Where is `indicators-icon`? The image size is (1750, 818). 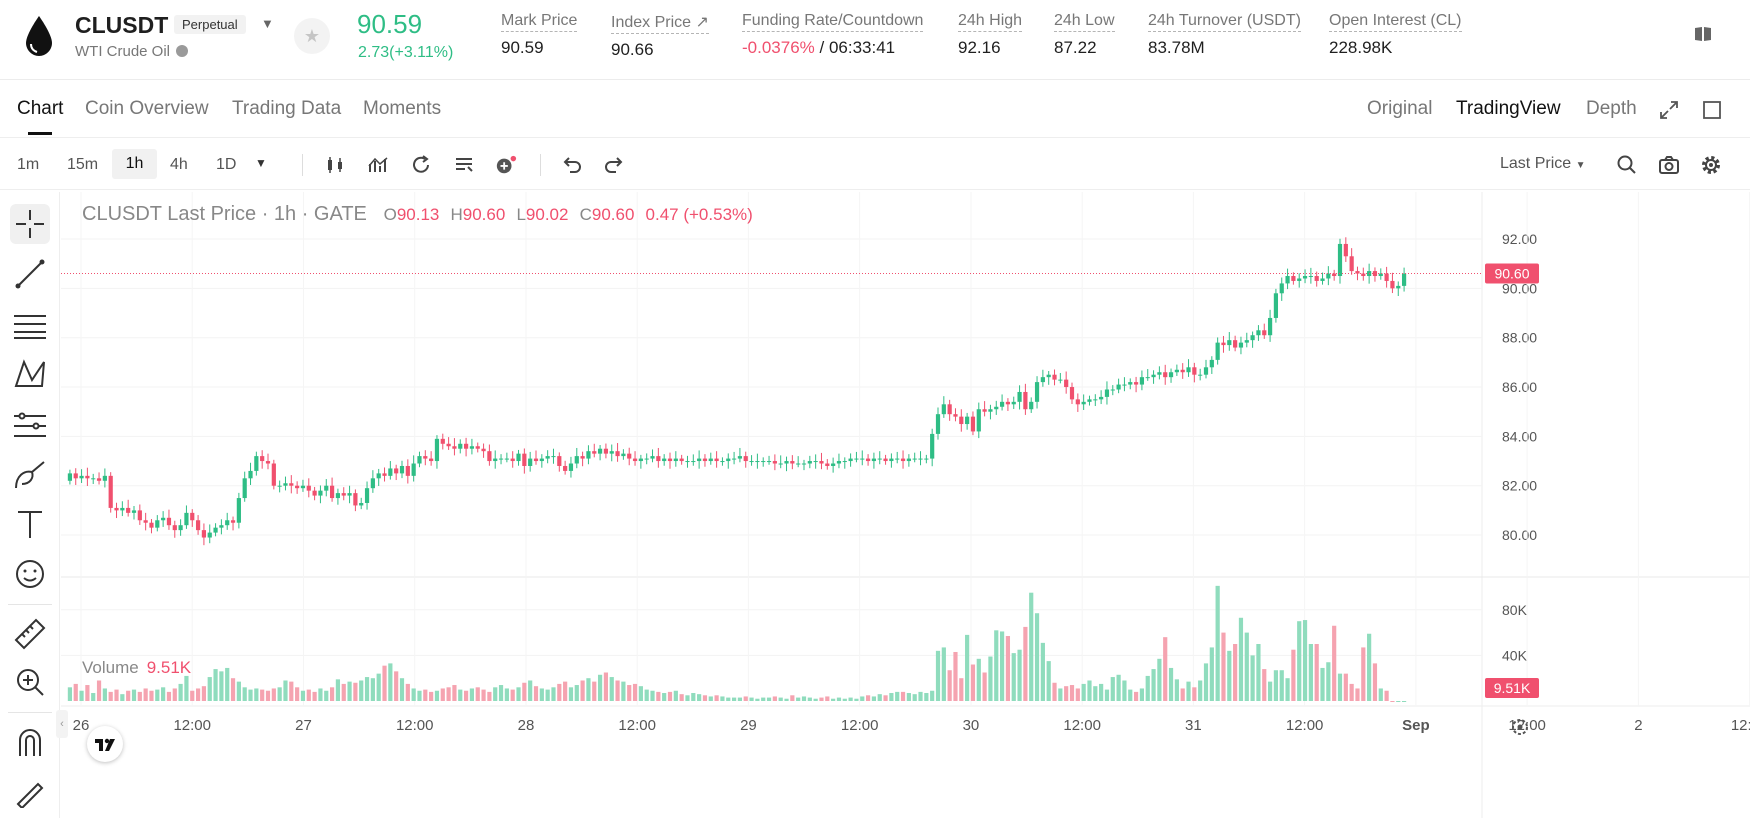
indicators-icon is located at coordinates (378, 165).